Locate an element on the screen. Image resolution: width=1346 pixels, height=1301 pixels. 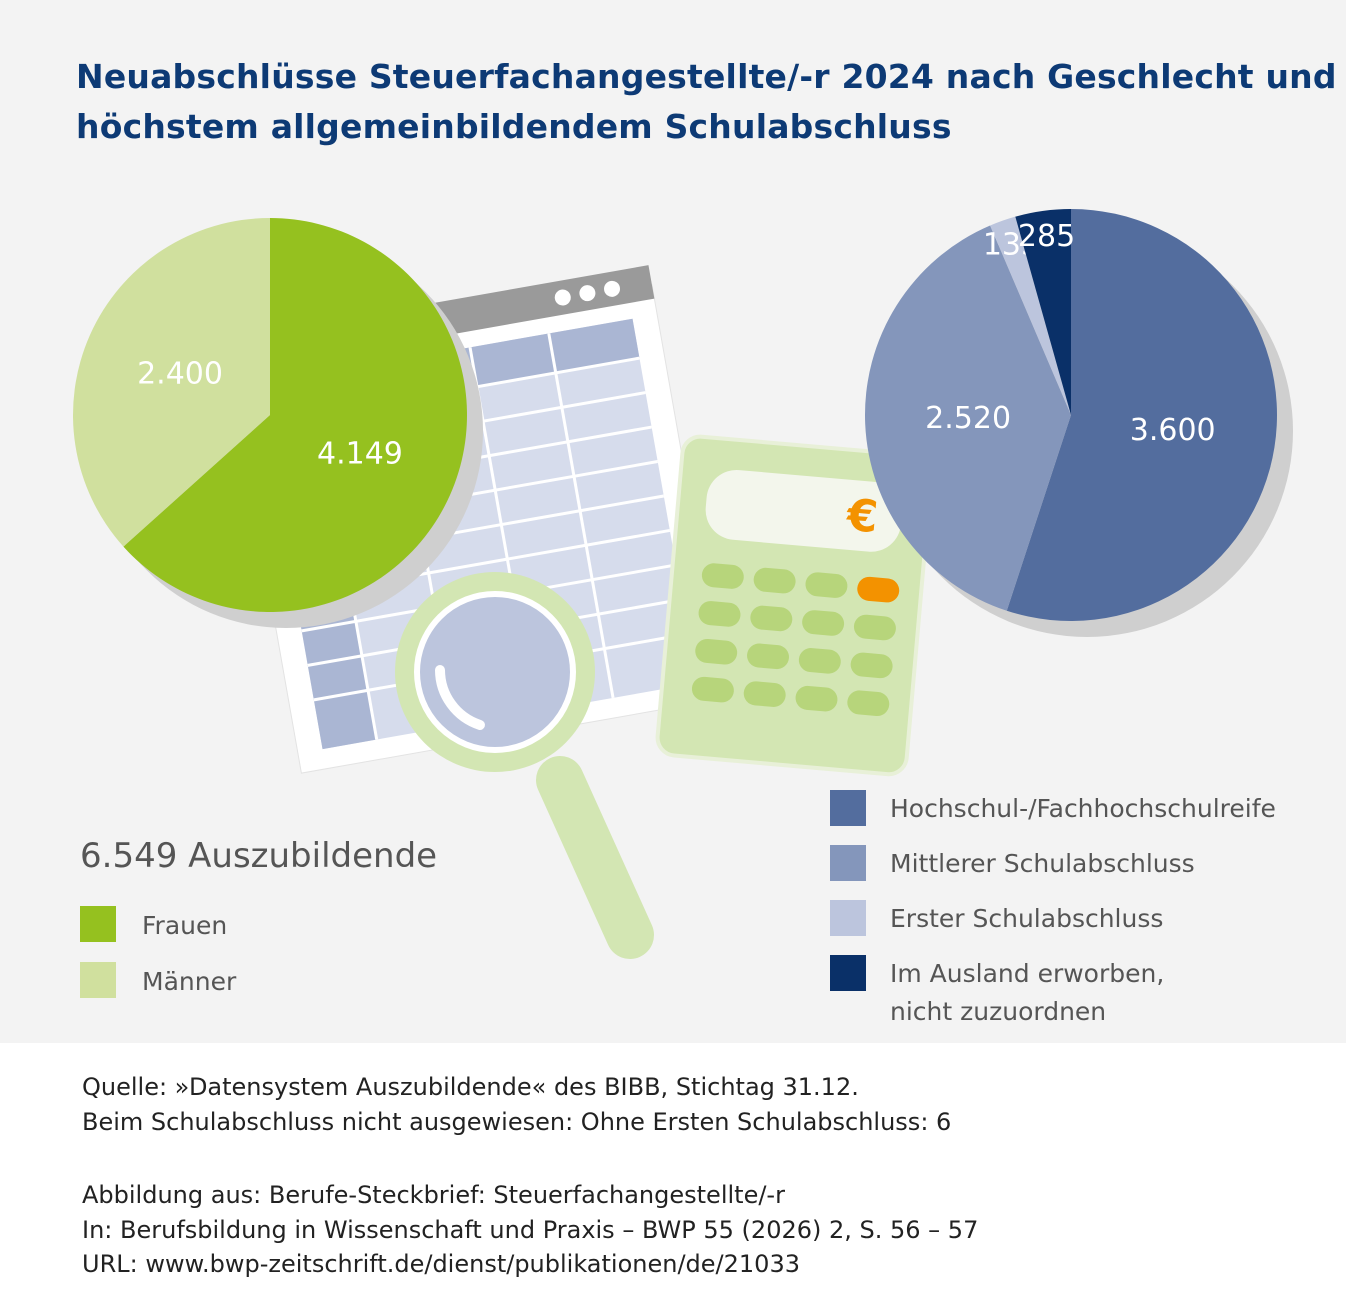
data-label: 2.520 is located at coordinates (968, 418).